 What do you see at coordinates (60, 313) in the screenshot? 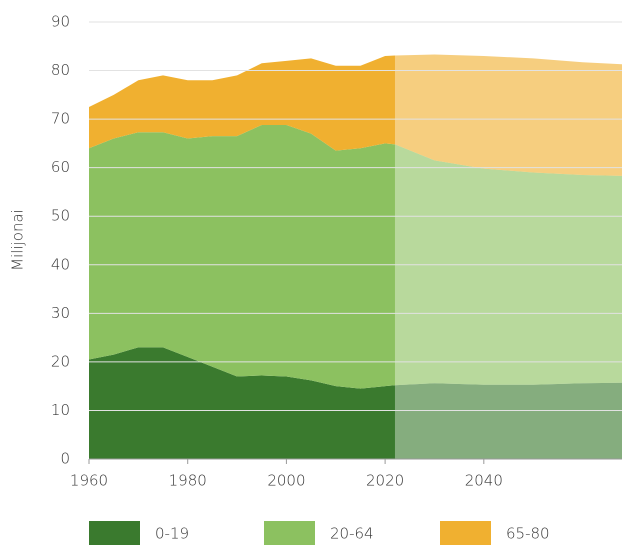
I see `y-tick-label: 30` at bounding box center [60, 313].